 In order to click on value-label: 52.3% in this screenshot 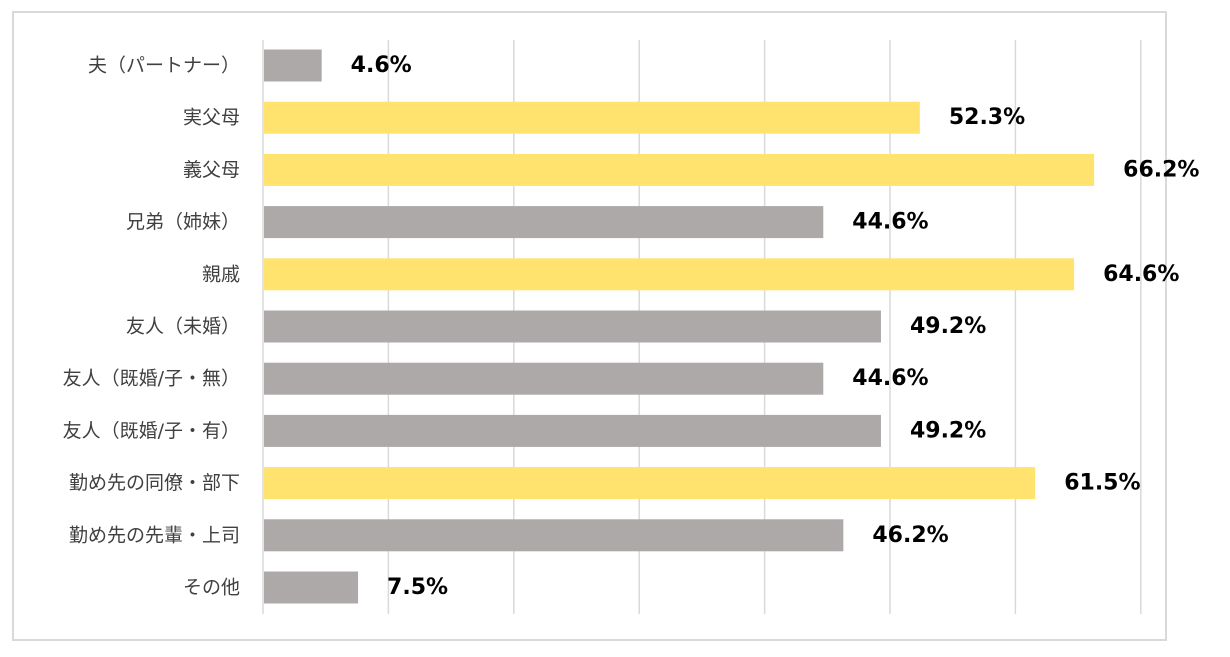, I will do `click(987, 117)`.